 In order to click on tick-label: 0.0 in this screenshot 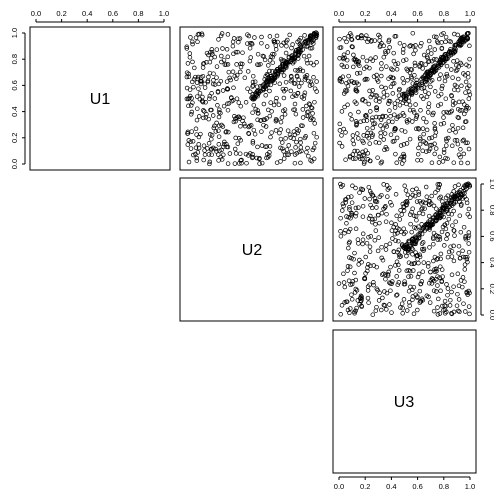, I will do `click(339, 486)`.